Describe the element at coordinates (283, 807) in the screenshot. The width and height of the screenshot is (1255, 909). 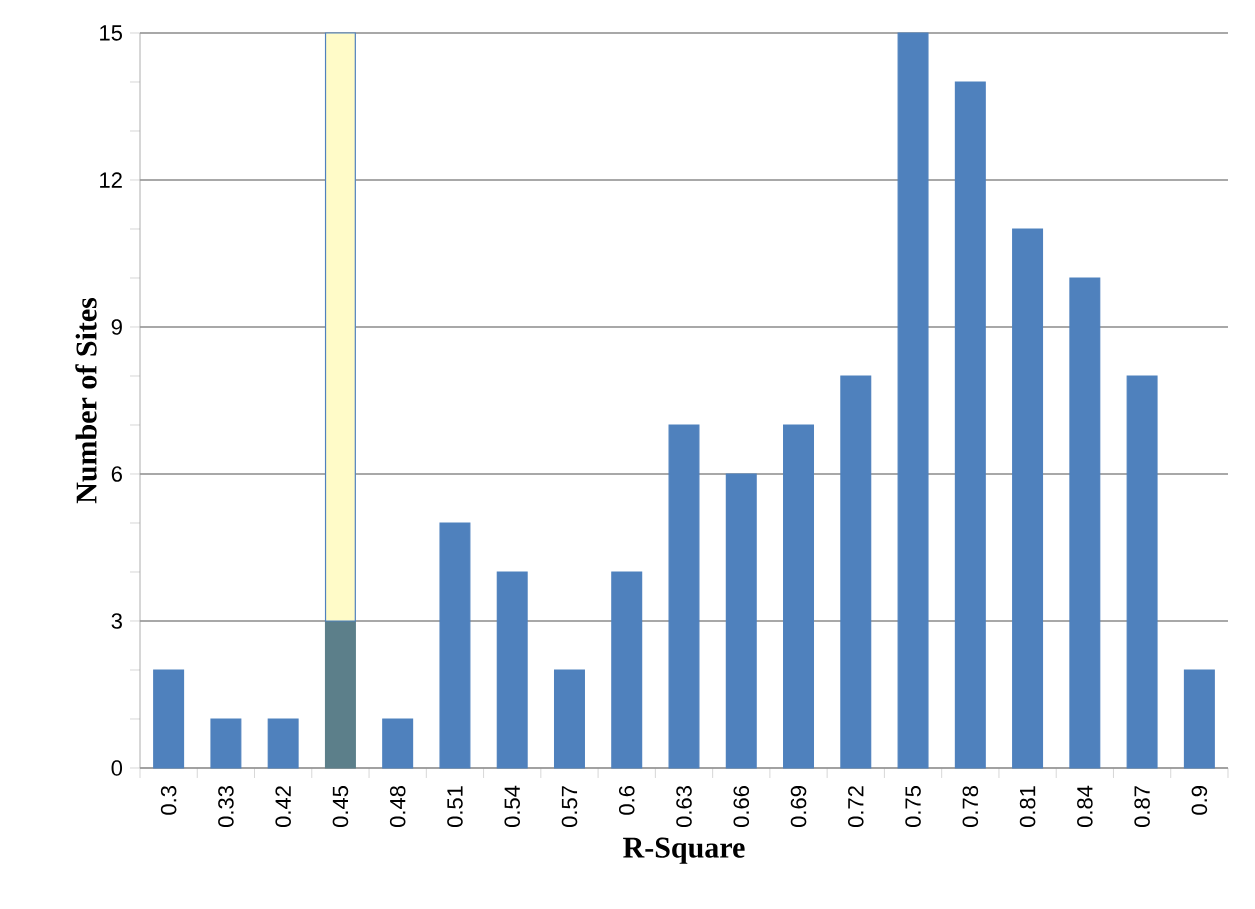
I see `x-tick-label: 0.42` at that location.